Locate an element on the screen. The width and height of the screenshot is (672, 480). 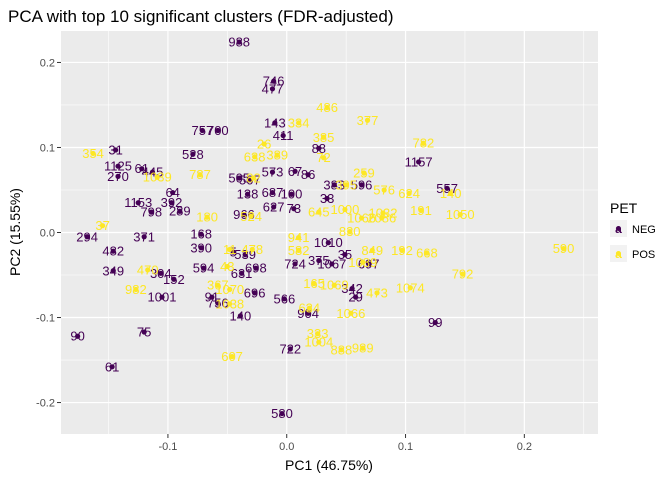
point-label: 700 is located at coordinates (218, 130).